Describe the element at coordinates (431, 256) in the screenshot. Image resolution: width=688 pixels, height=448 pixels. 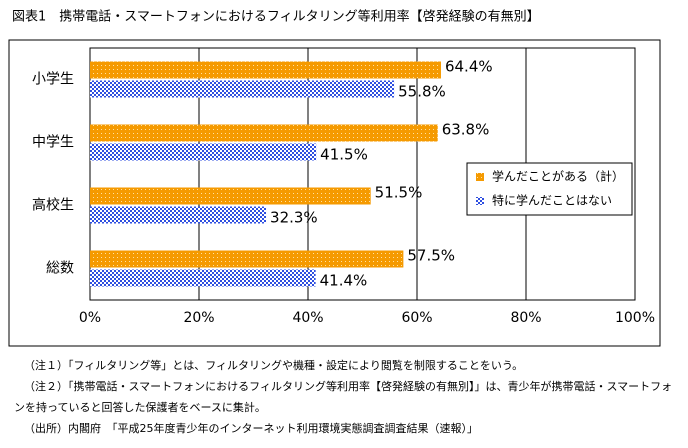
I see `value-label: 57.5%` at that location.